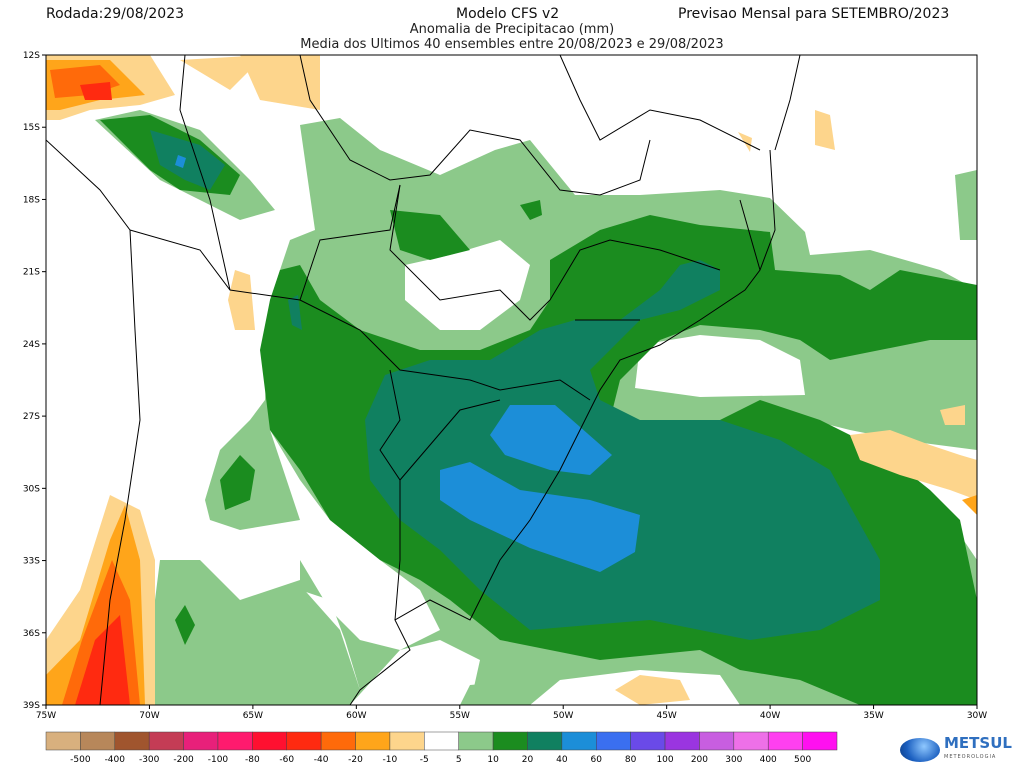  I want to click on lat-label: 27S, so click(31, 417).